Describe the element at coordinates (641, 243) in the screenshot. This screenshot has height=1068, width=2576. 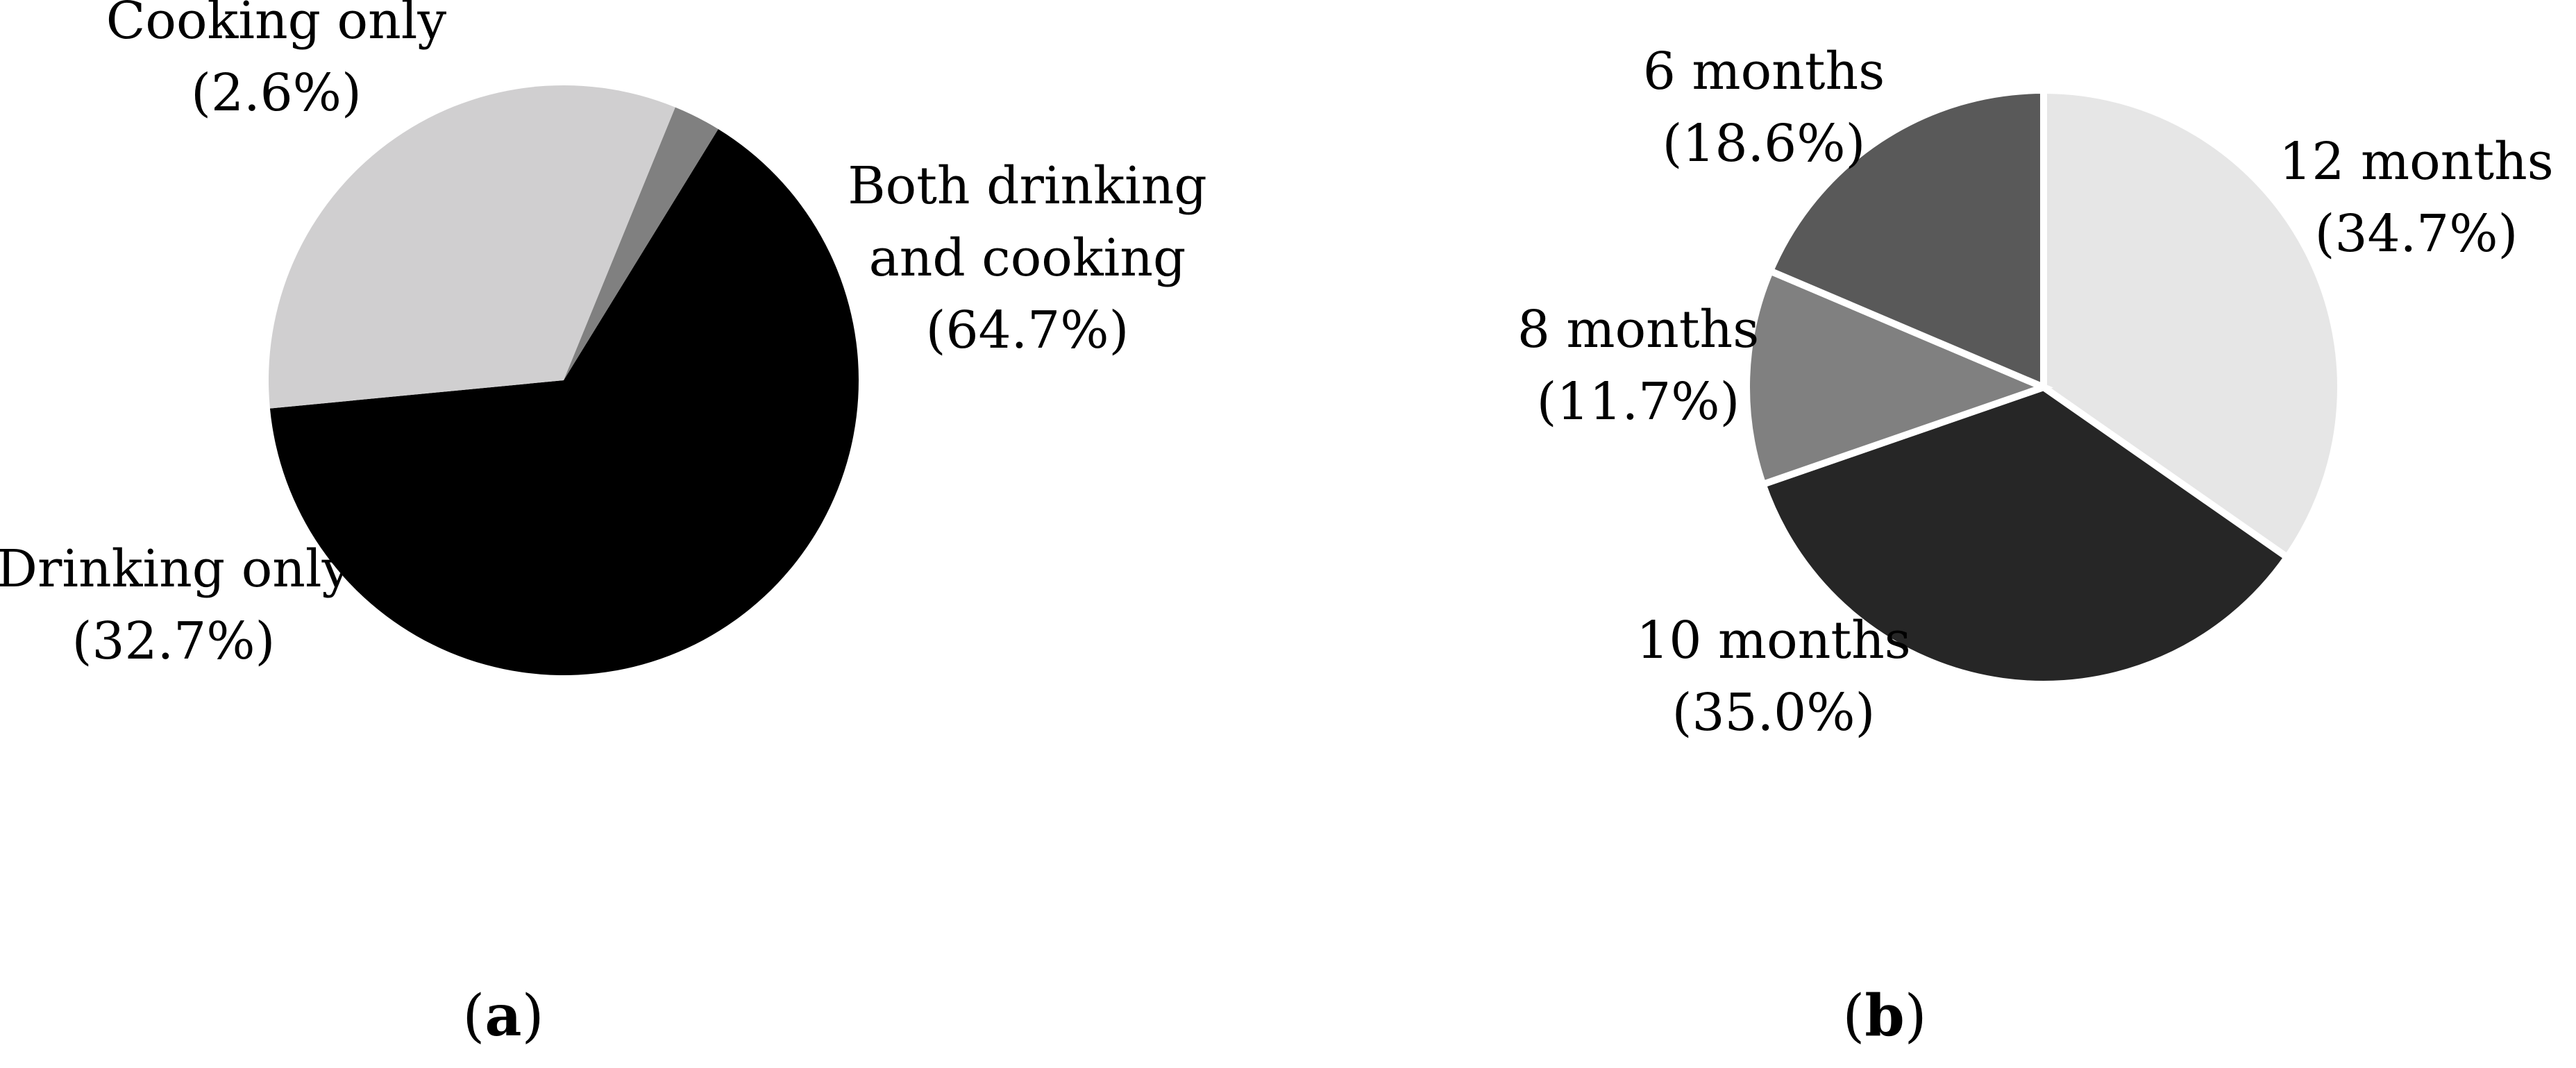
I see `pie-a-slice-cooking-only` at that location.